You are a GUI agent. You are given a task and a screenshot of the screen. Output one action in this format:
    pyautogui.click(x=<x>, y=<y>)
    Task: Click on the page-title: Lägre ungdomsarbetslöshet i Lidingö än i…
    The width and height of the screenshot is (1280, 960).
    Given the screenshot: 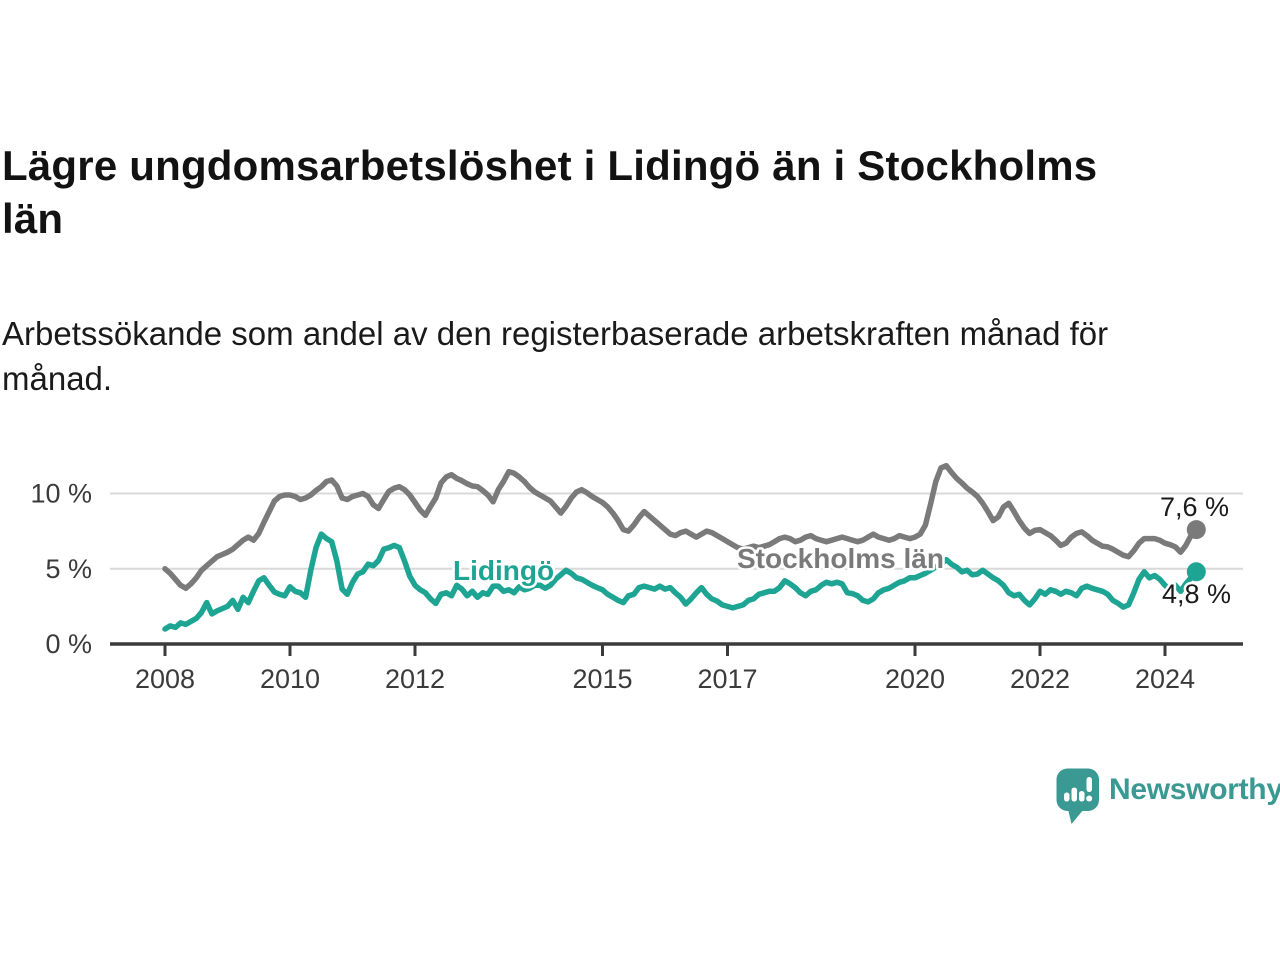 What is the action you would take?
    pyautogui.click(x=550, y=192)
    